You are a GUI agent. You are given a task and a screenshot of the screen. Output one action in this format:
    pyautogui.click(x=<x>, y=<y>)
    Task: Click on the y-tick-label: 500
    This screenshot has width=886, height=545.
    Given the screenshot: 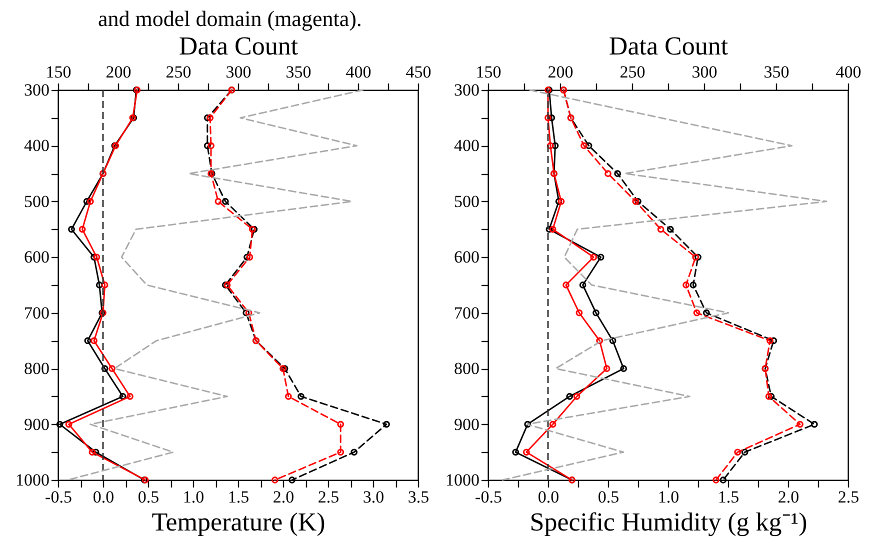 What is the action you would take?
    pyautogui.click(x=467, y=201)
    